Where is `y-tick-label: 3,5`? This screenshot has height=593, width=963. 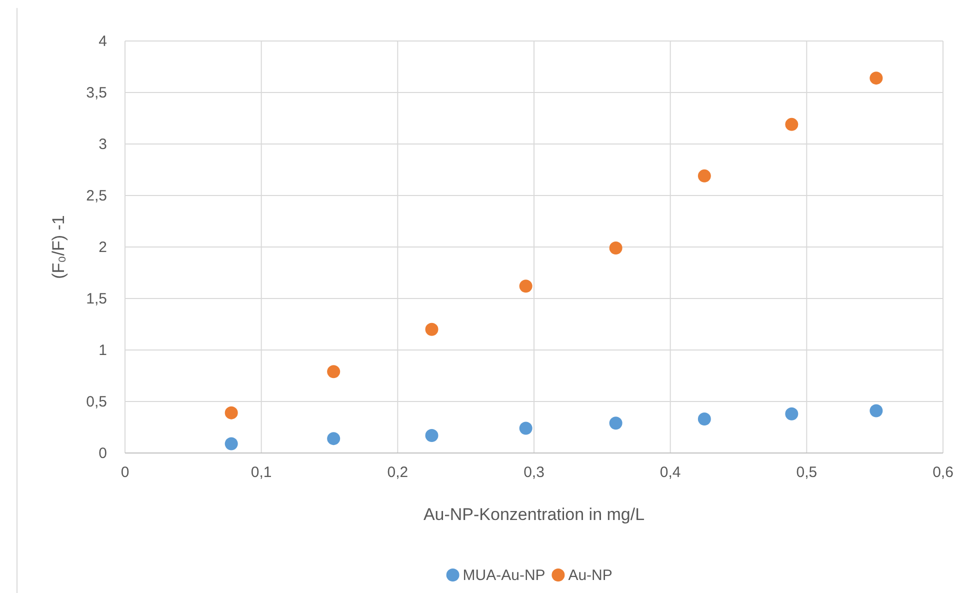
y-tick-label: 3,5 is located at coordinates (96, 93).